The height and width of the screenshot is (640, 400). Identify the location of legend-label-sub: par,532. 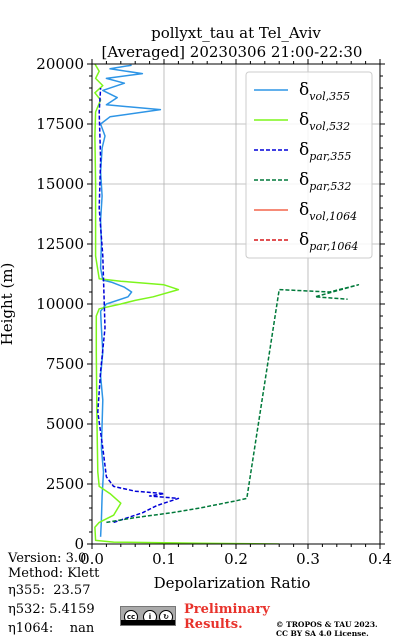
(330, 186).